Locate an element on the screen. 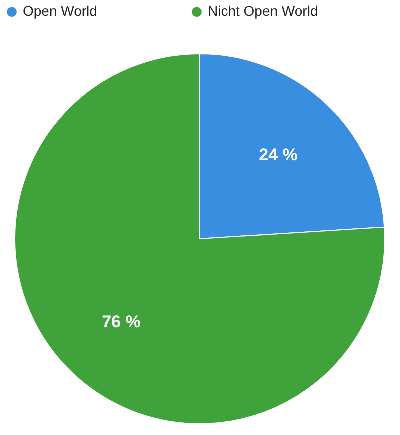  legend-label: Open World is located at coordinates (60, 11).